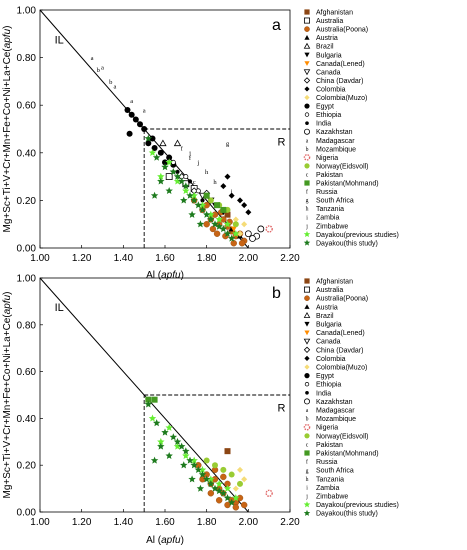  I want to click on series-21: ff, so click(186, 153).